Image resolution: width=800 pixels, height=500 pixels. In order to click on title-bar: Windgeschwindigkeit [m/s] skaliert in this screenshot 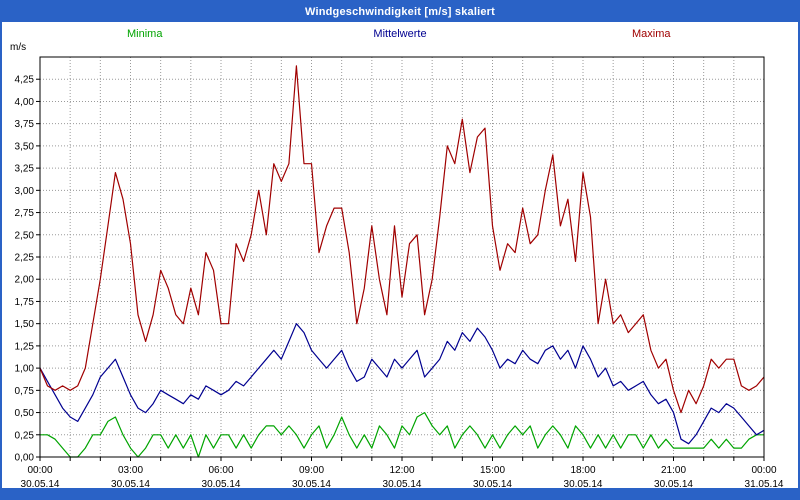, I will do `click(400, 12)`.